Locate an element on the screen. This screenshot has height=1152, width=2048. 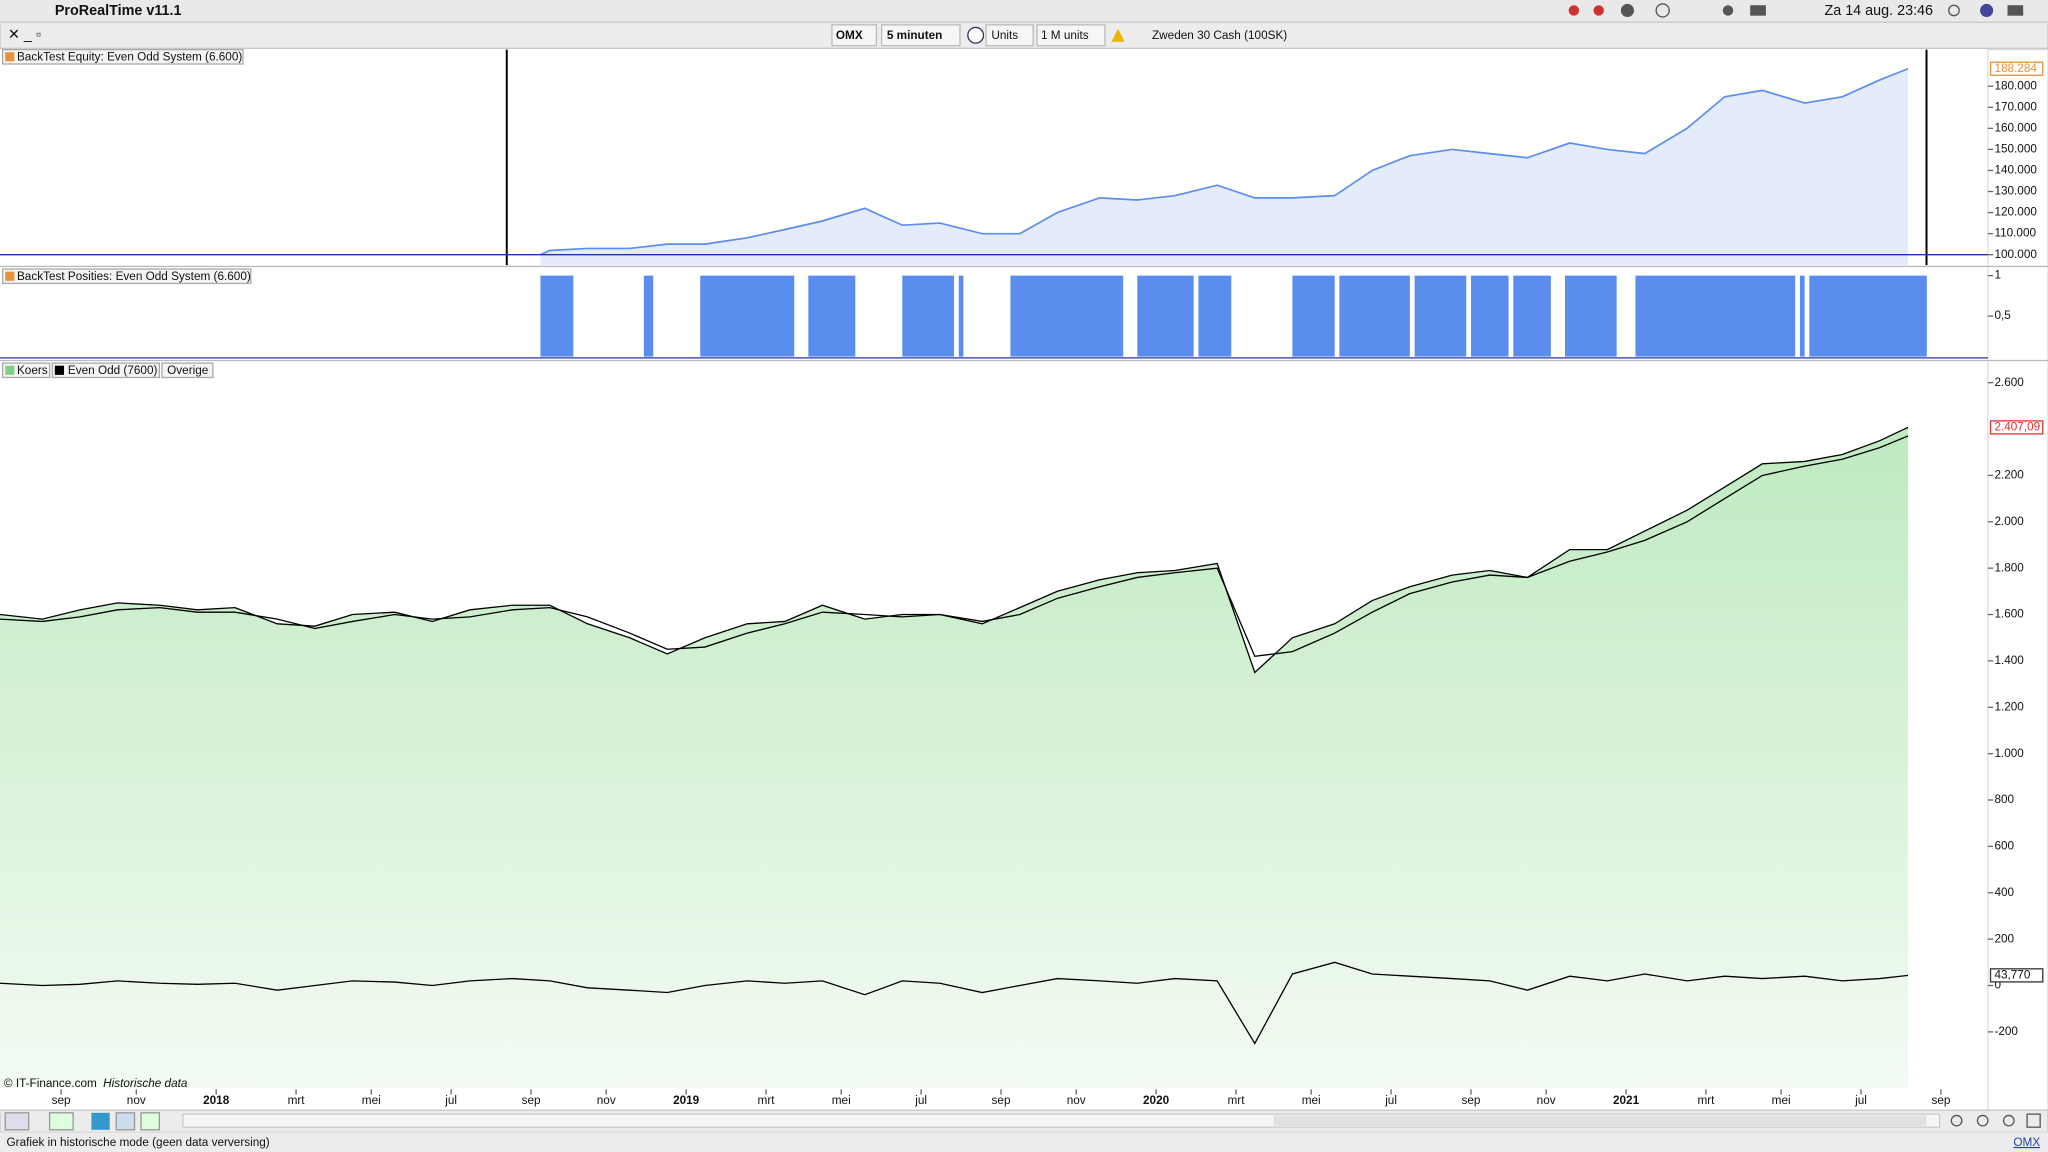
scale-area is located at coordinates (2017, 579).